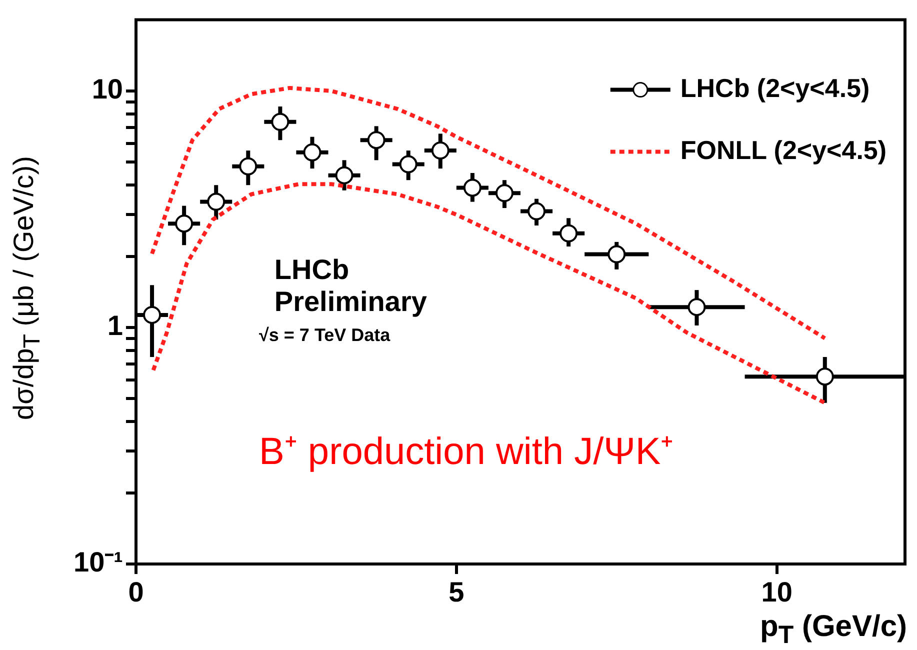  I want to click on annotation: LHCb, so click(312, 270).